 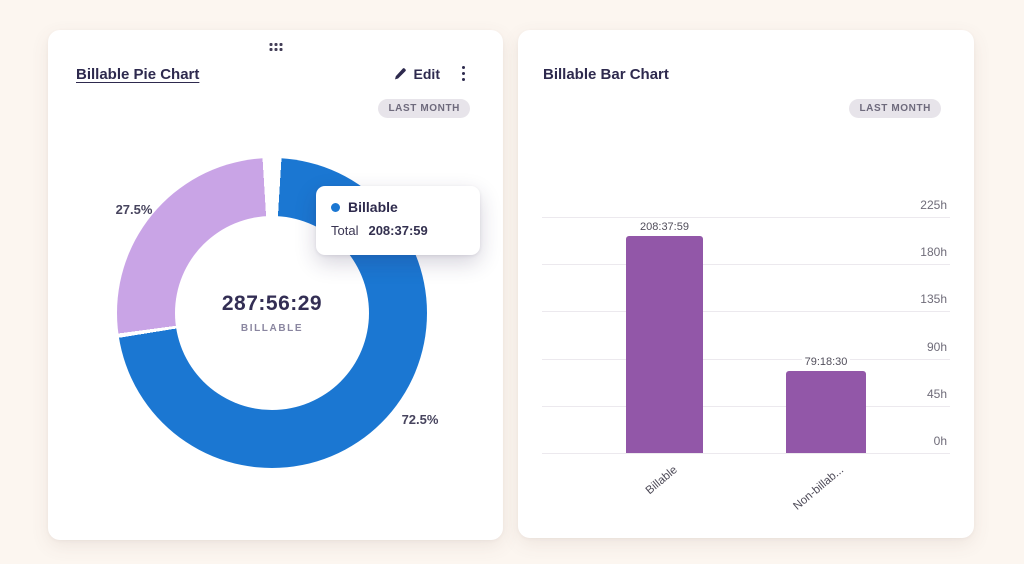 What do you see at coordinates (933, 205) in the screenshot?
I see `ytick-225h: 225h` at bounding box center [933, 205].